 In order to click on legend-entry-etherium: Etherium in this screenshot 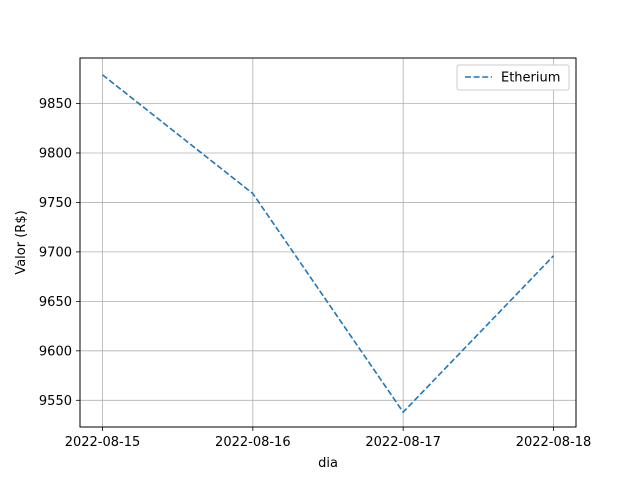, I will do `click(530, 78)`.